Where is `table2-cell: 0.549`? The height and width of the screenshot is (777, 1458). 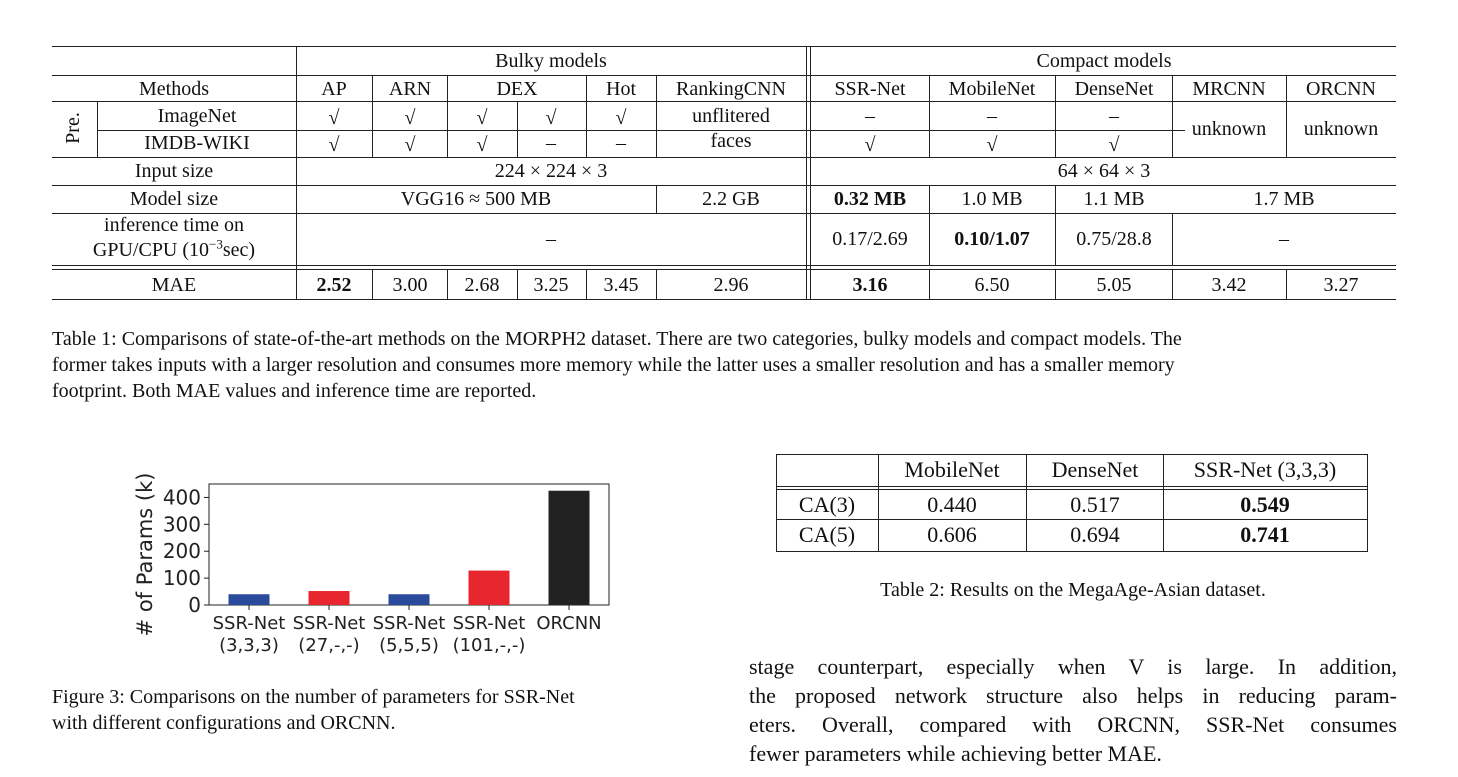 table2-cell: 0.549 is located at coordinates (1265, 504).